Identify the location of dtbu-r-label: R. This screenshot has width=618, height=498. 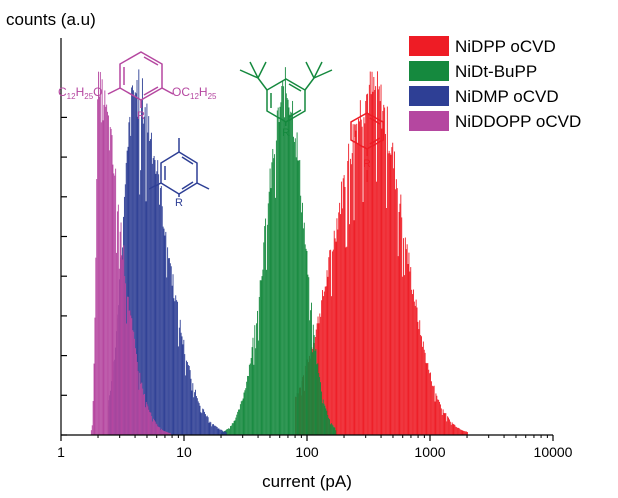
(286, 133).